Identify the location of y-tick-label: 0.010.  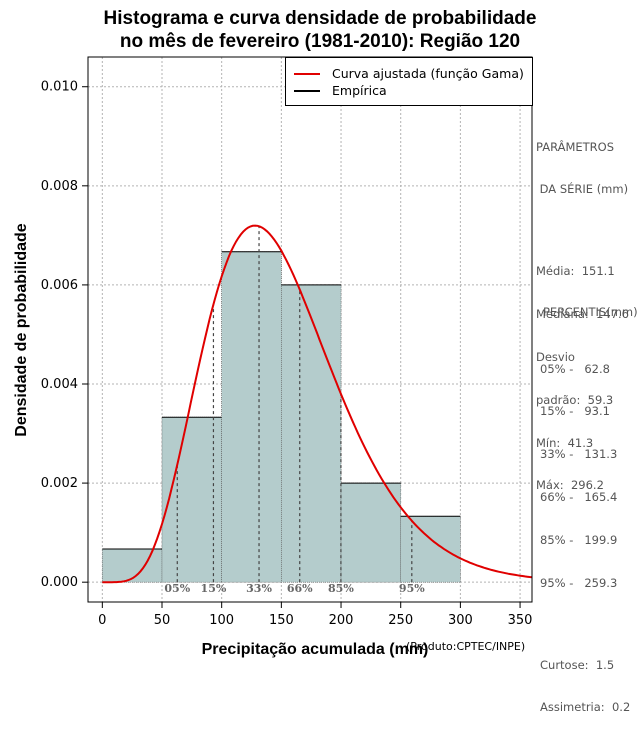
(59, 87).